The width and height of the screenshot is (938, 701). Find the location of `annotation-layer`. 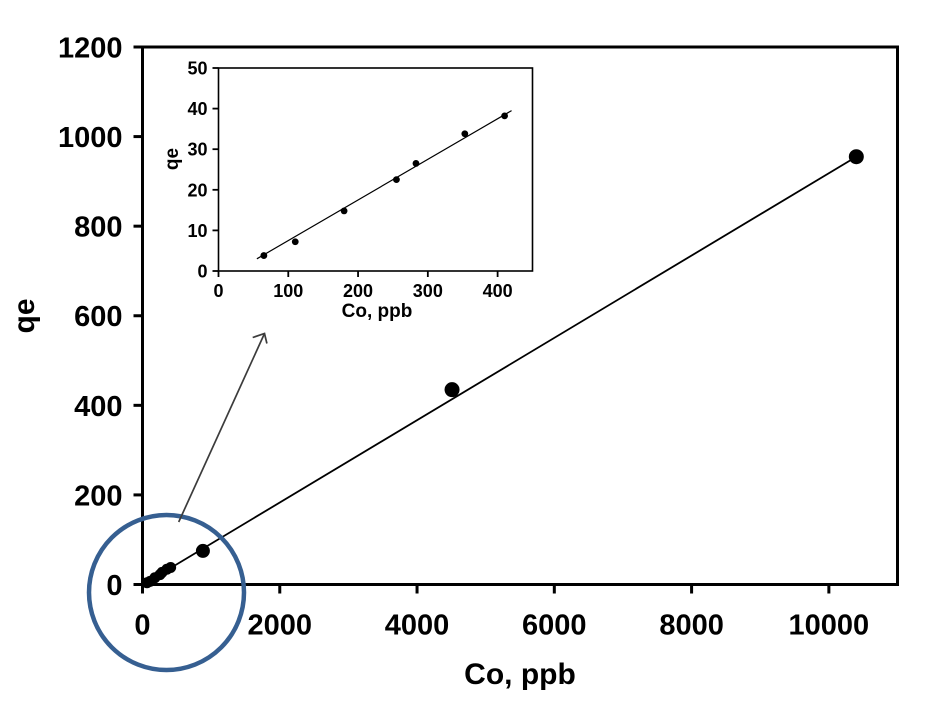

annotation-layer is located at coordinates (177, 502).